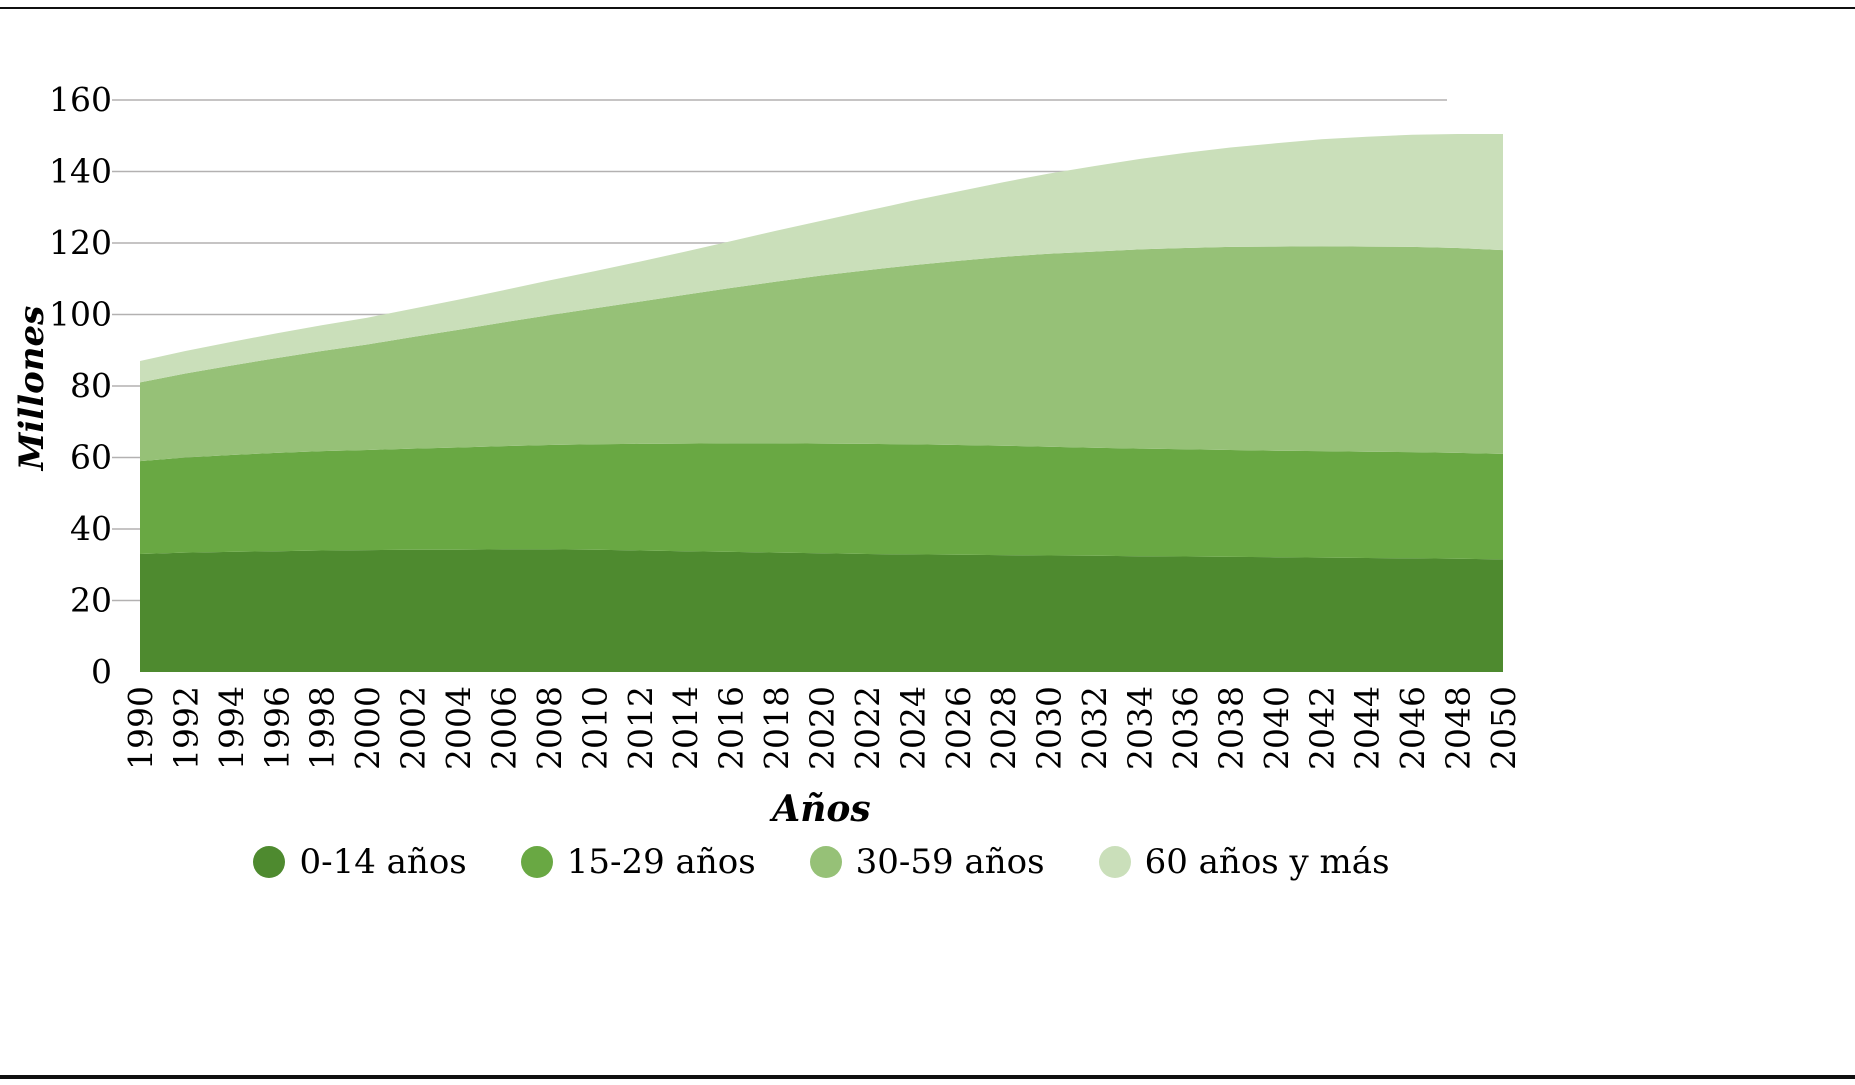 The height and width of the screenshot is (1085, 1855). What do you see at coordinates (80, 171) in the screenshot?
I see `y-tick-label-140: 140` at bounding box center [80, 171].